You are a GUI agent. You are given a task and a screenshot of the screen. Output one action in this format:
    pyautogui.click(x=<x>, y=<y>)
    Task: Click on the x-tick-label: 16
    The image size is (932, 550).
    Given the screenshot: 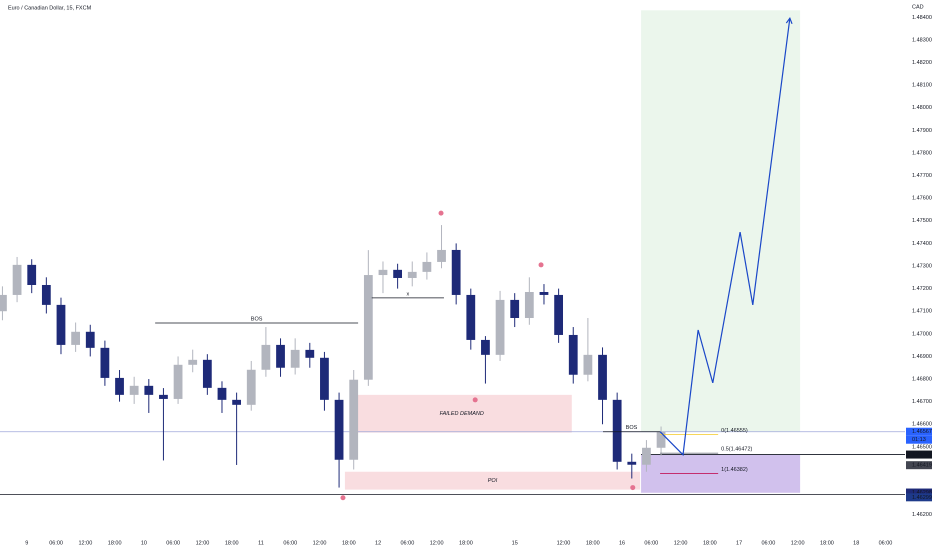 What is the action you would take?
    pyautogui.click(x=622, y=543)
    